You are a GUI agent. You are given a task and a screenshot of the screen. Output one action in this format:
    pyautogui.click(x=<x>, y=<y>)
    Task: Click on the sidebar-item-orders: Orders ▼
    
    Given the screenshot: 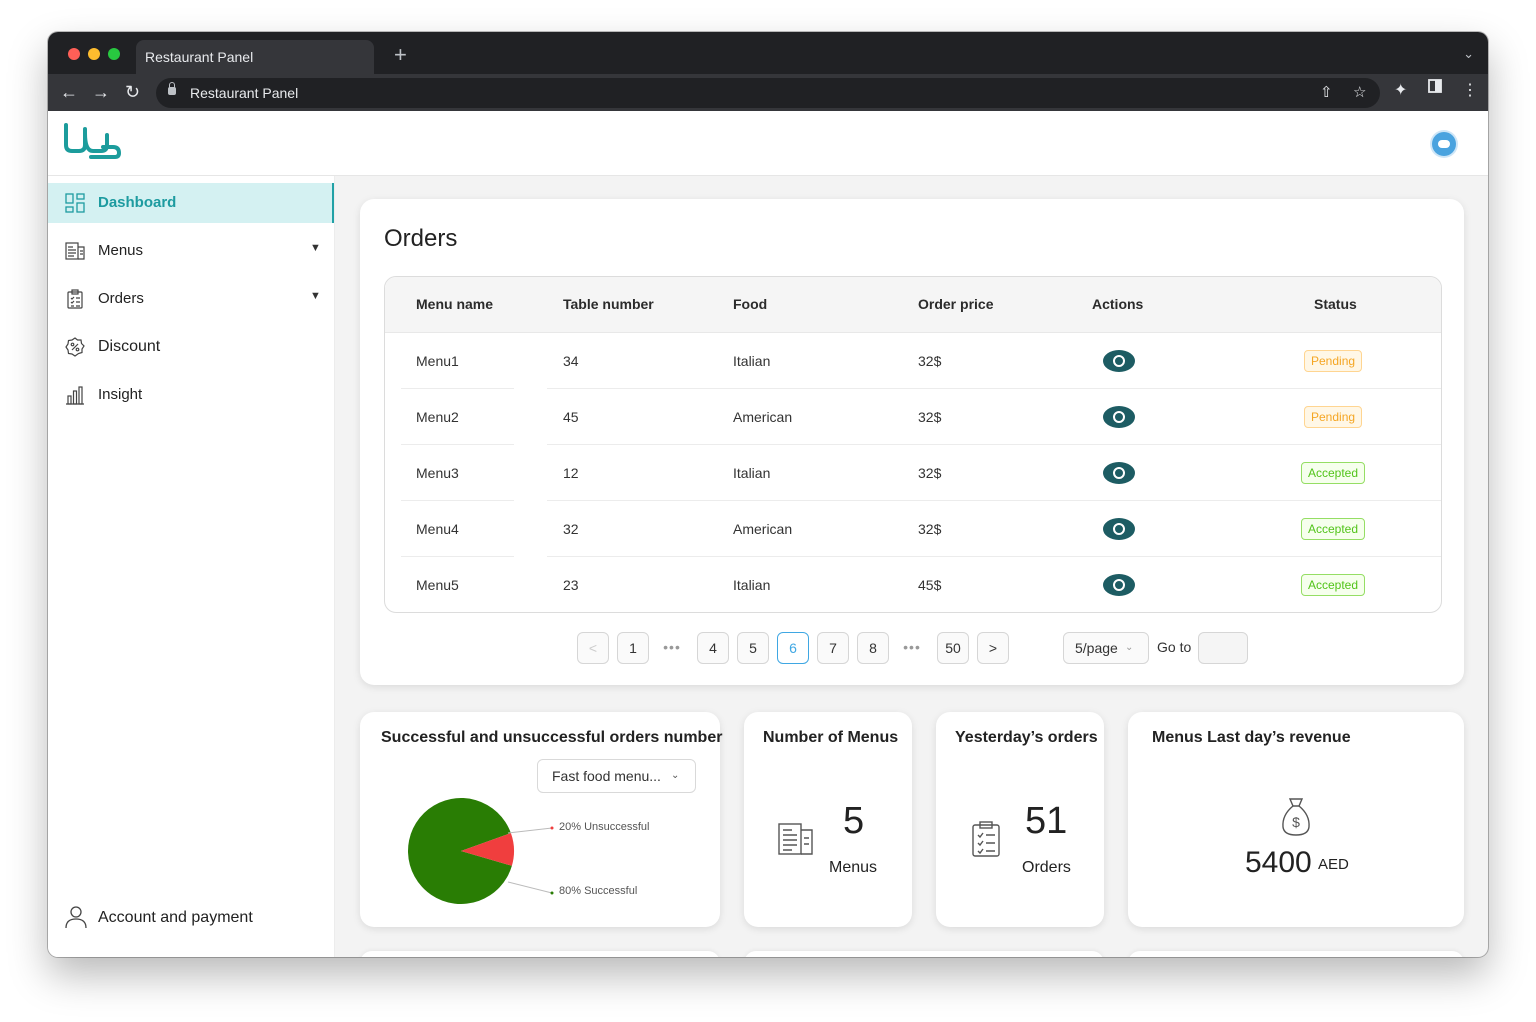 What is the action you would take?
    pyautogui.click(x=191, y=299)
    